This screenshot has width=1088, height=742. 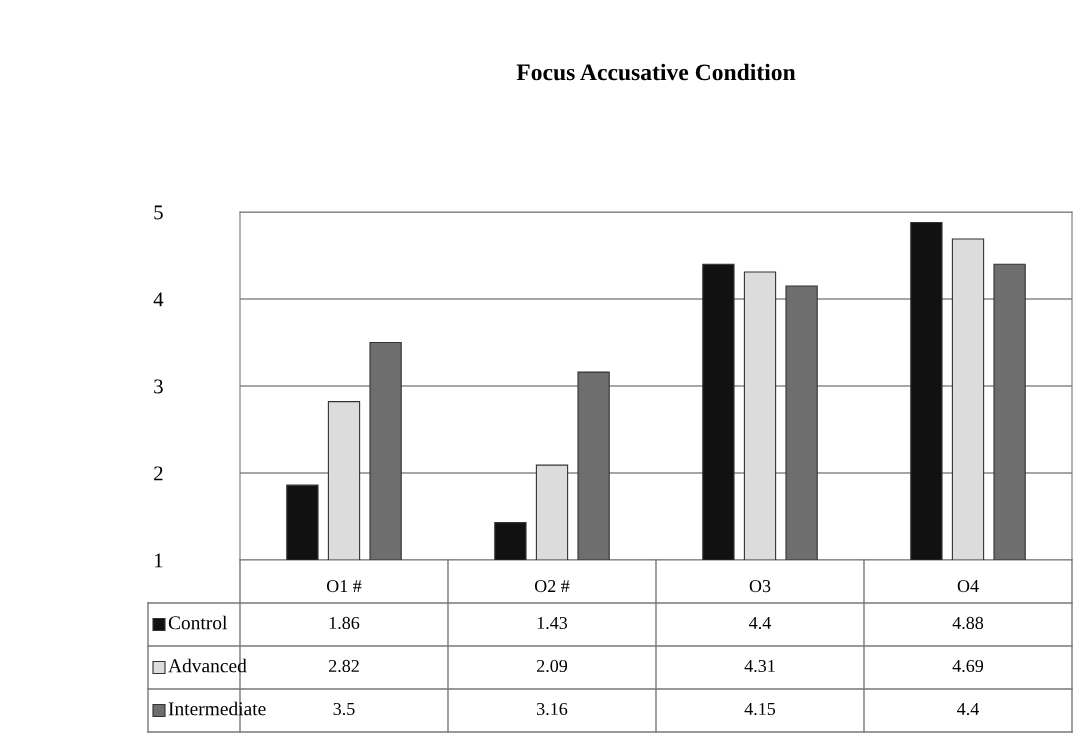 What do you see at coordinates (656, 72) in the screenshot?
I see `chart-title: Focus Accusative Condition` at bounding box center [656, 72].